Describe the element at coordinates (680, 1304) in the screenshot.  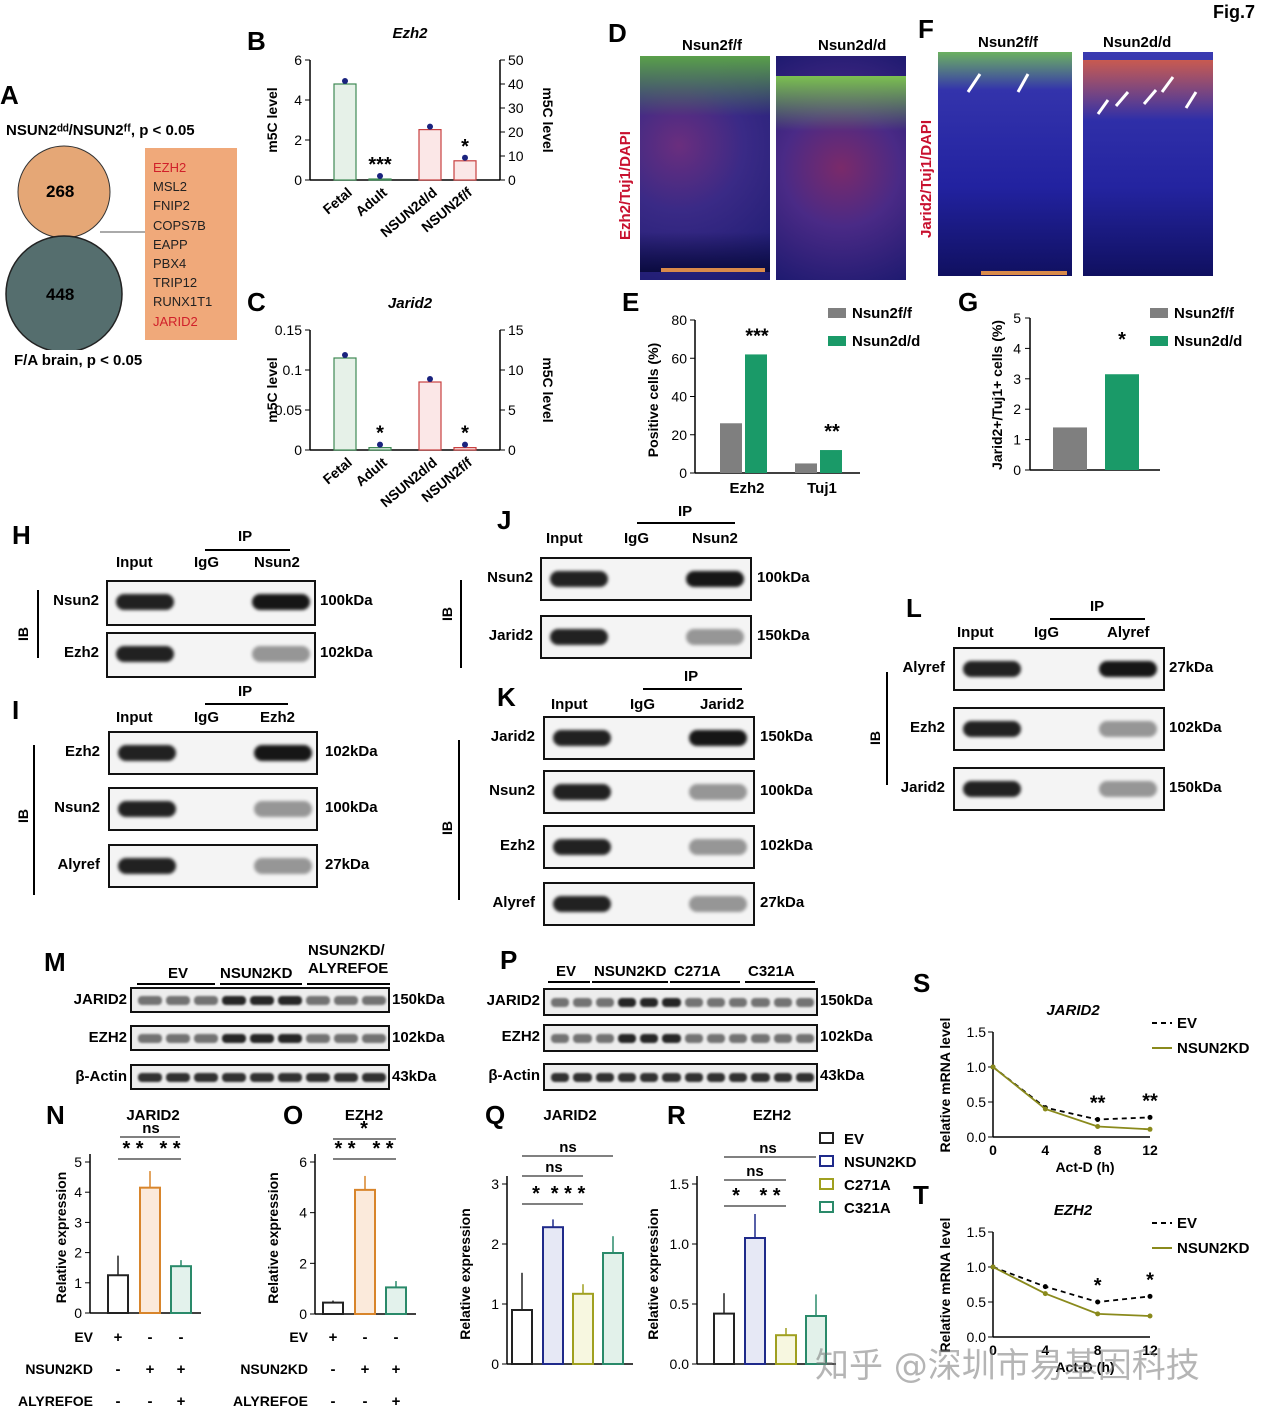
I see `tick-label: 0.5` at that location.